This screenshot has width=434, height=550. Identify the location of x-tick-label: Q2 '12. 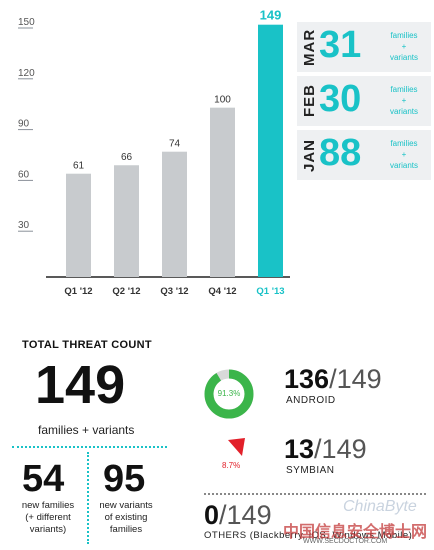
(126, 291).